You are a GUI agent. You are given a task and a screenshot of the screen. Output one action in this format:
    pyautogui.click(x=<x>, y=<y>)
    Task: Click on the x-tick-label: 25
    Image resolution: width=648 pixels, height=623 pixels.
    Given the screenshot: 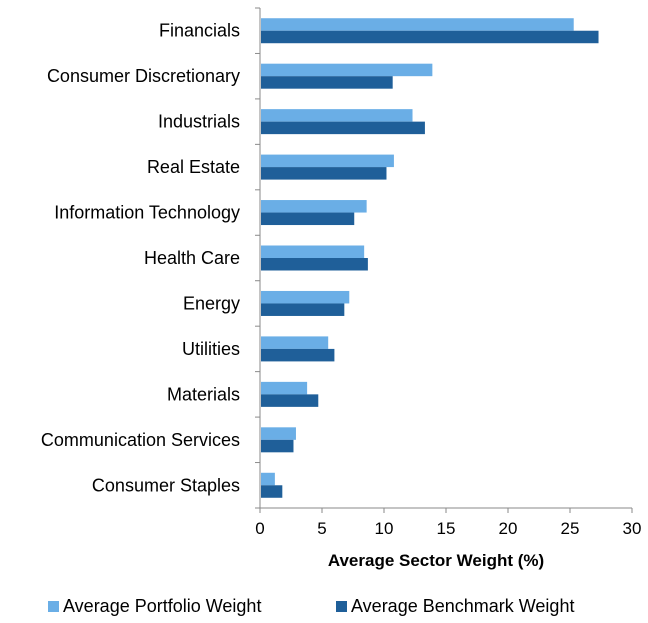 What is the action you would take?
    pyautogui.click(x=570, y=528)
    